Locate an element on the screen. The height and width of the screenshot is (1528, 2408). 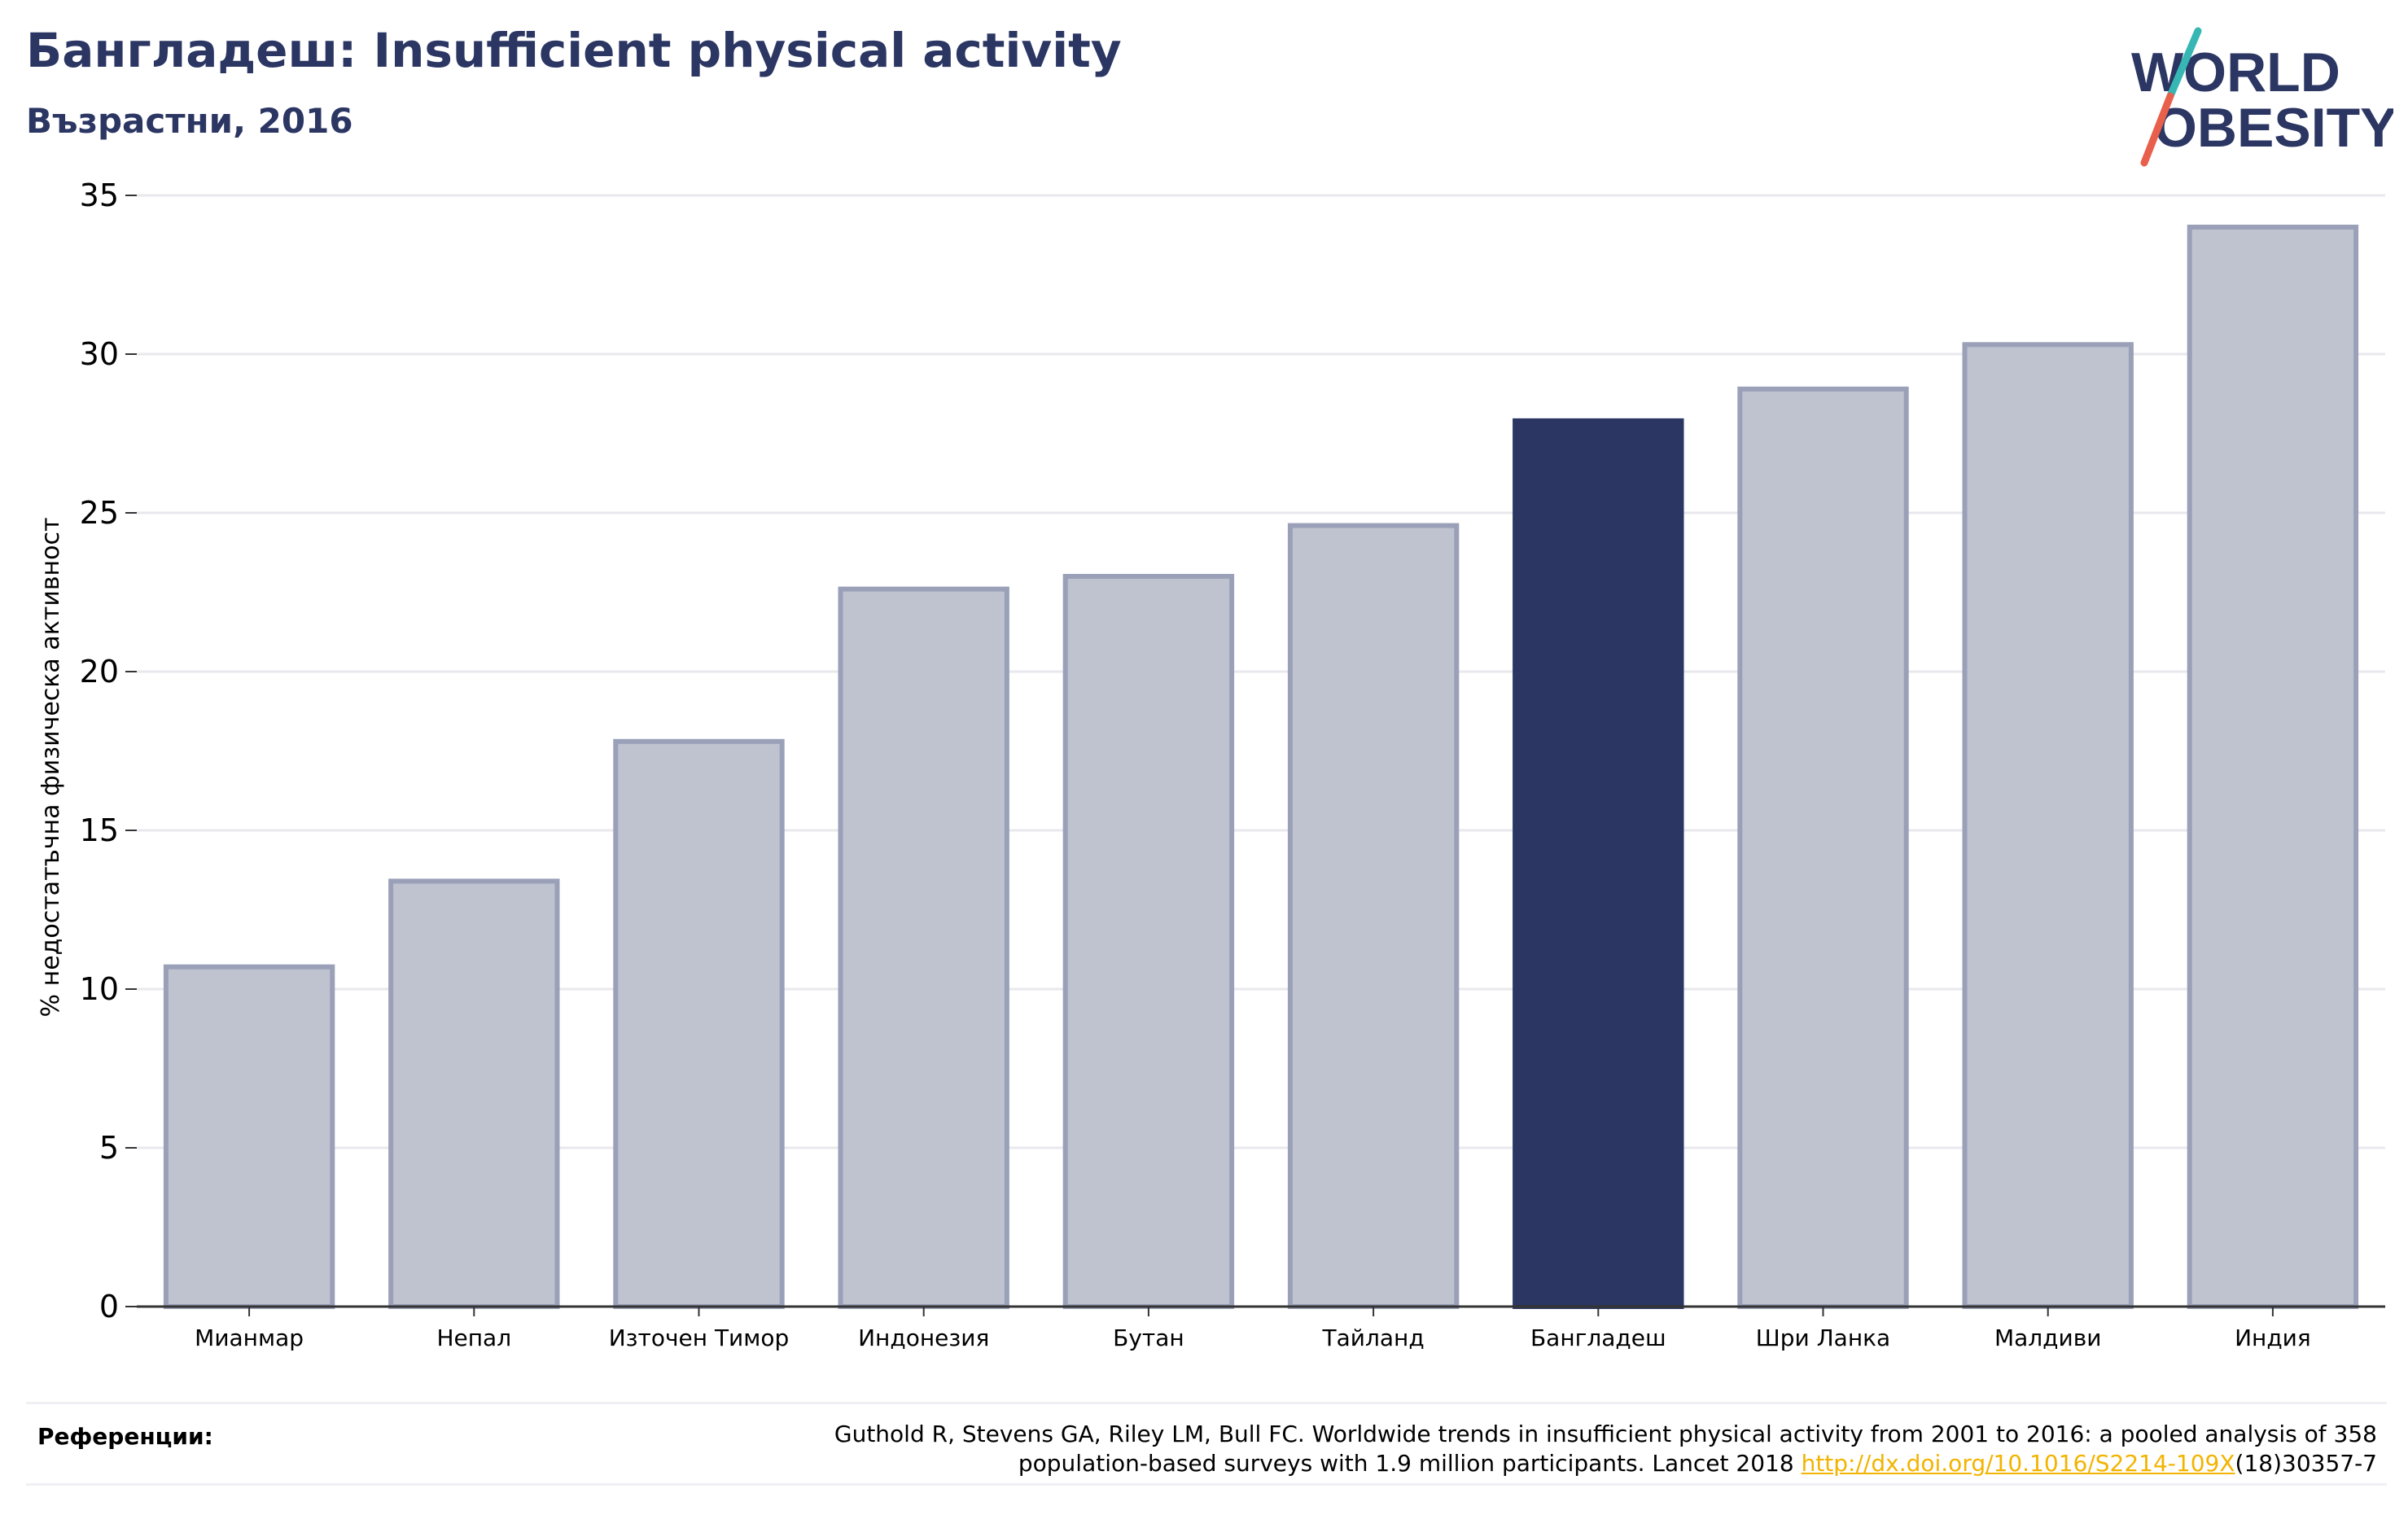
references-text-part3: (18)30357-7 is located at coordinates (2306, 1464).